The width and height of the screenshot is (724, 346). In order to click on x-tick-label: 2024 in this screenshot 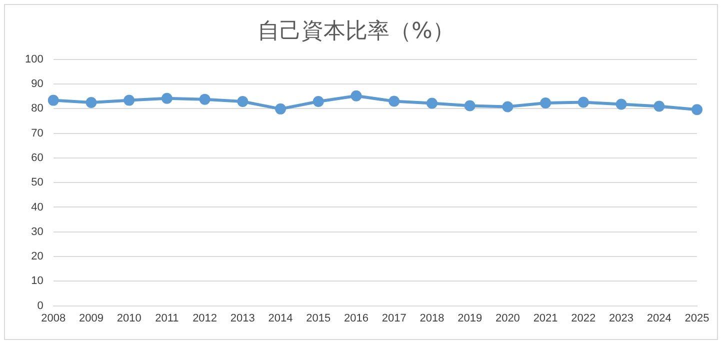, I will do `click(659, 318)`.